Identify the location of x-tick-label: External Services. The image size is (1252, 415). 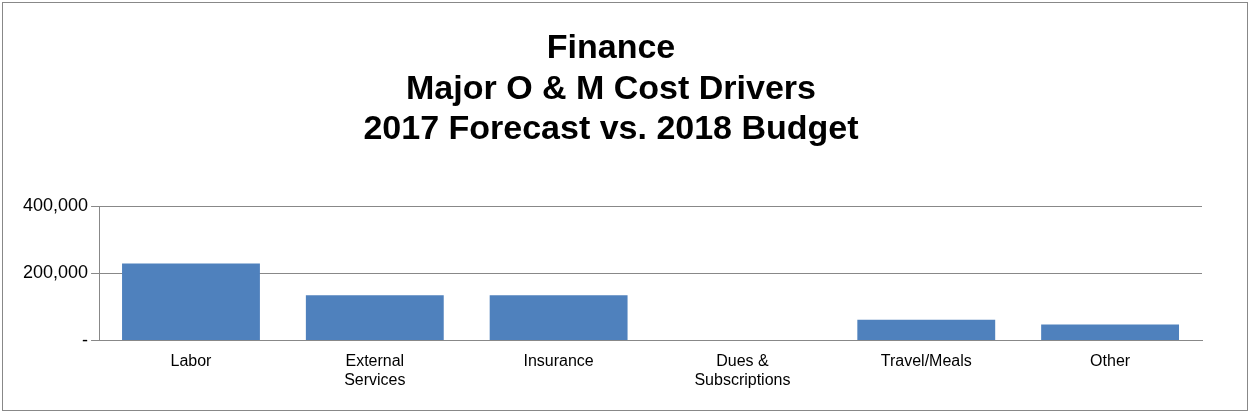
(375, 369).